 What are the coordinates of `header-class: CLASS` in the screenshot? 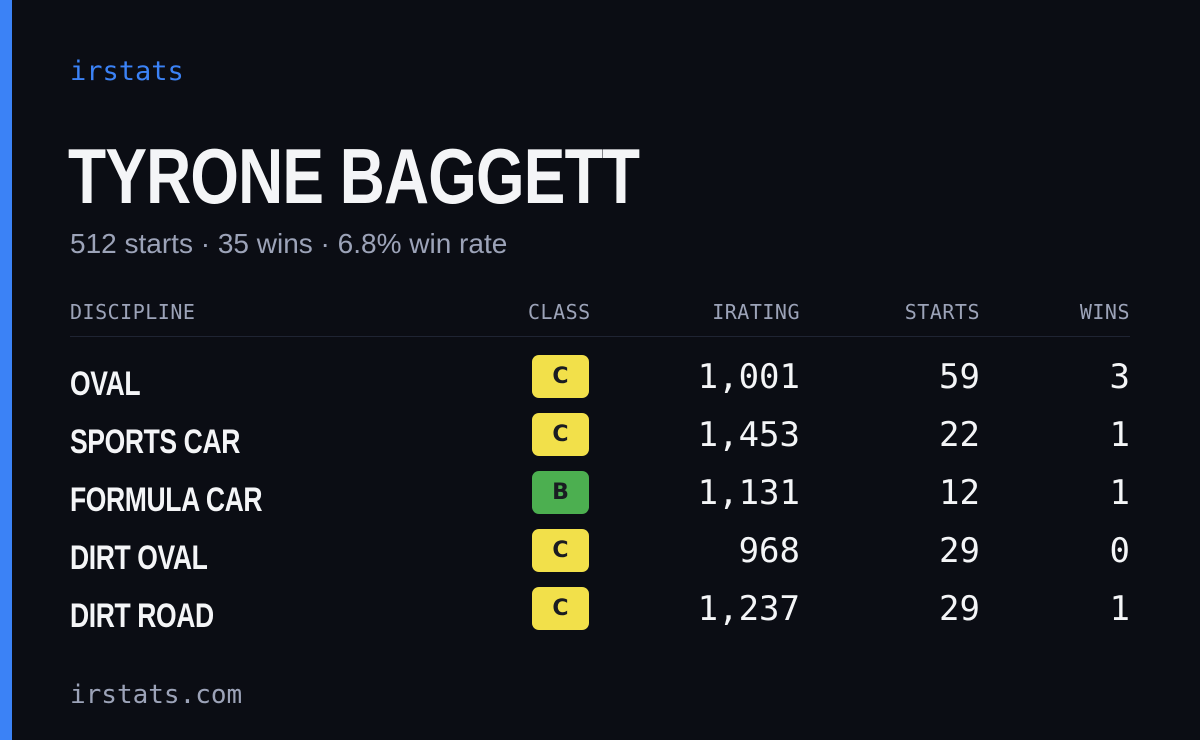 It's located at (559, 312).